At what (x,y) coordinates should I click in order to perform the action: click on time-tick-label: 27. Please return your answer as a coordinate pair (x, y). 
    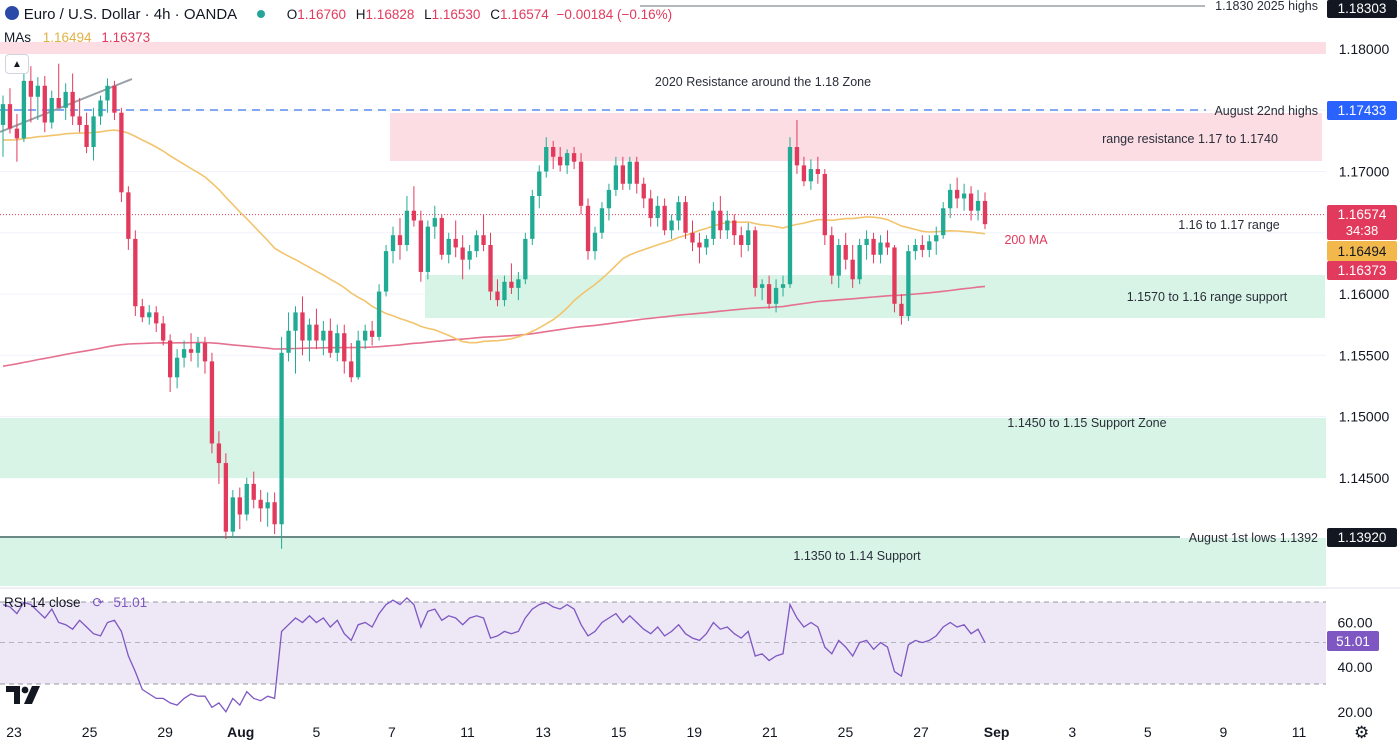
    Looking at the image, I should click on (921, 732).